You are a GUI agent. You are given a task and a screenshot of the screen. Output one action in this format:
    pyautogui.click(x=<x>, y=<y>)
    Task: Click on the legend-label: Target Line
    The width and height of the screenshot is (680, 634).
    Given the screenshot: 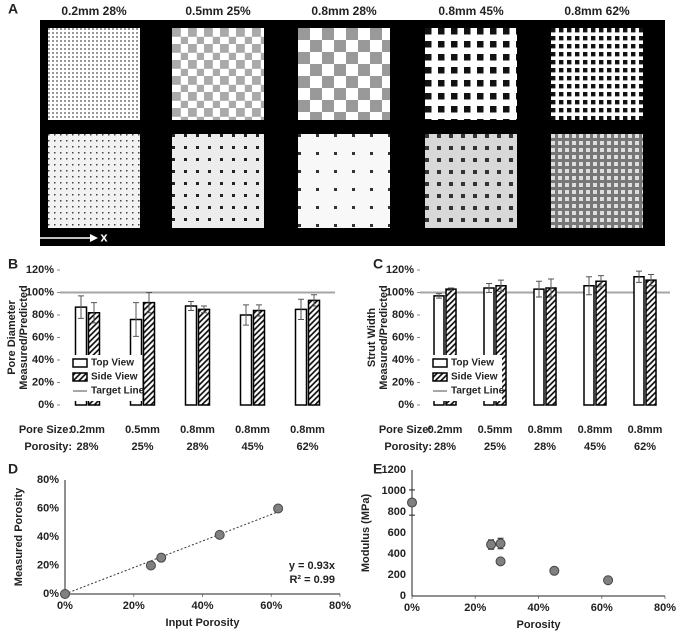 What is the action you would take?
    pyautogui.click(x=118, y=391)
    